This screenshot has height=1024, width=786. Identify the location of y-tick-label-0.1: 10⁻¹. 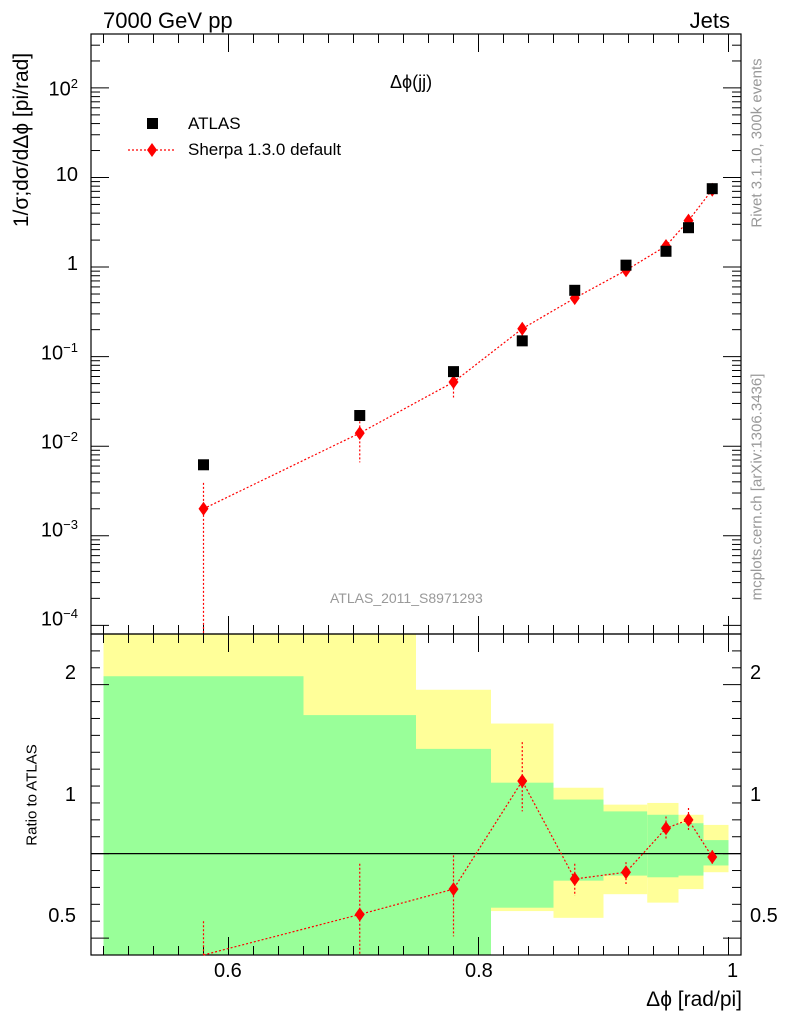
(59, 352).